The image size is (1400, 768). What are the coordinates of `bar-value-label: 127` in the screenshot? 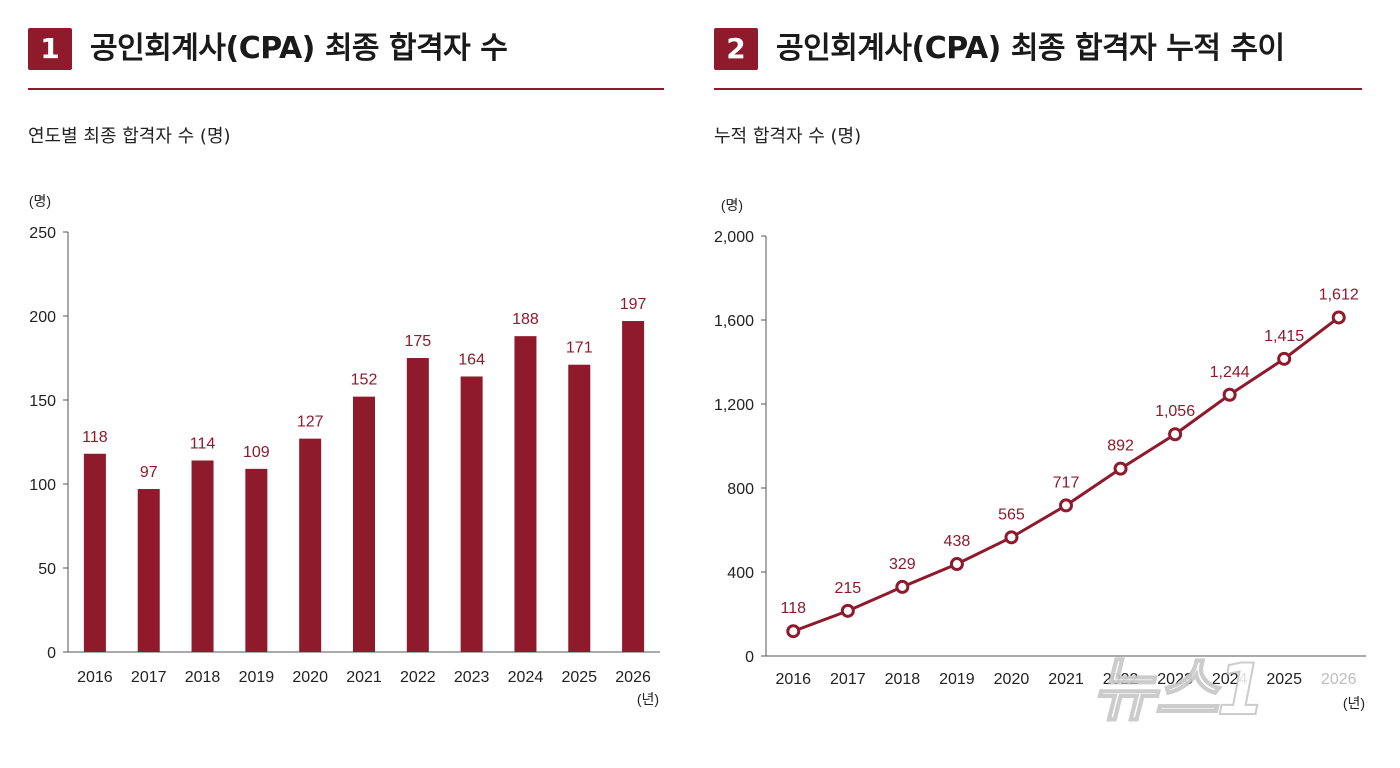 It's located at (310, 422).